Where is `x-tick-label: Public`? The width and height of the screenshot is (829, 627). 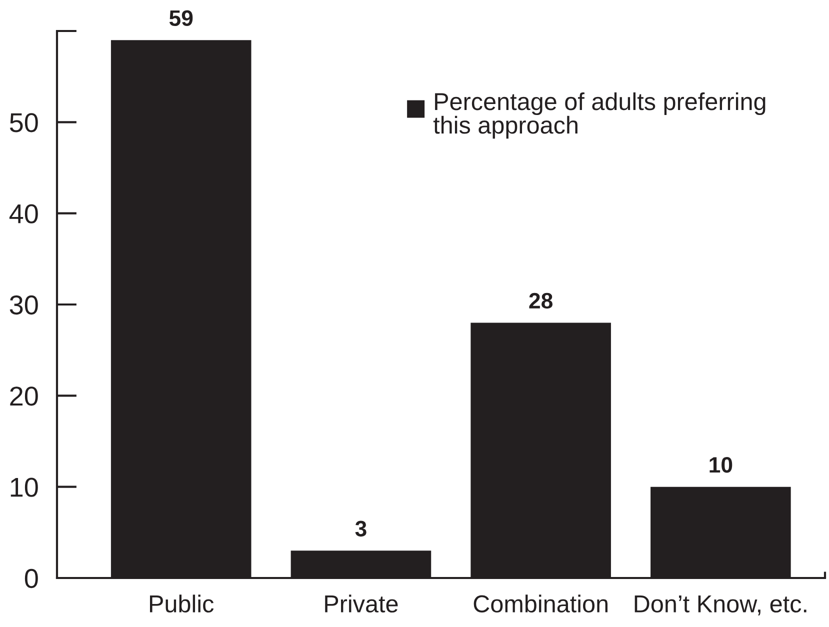 x-tick-label: Public is located at coordinates (182, 603).